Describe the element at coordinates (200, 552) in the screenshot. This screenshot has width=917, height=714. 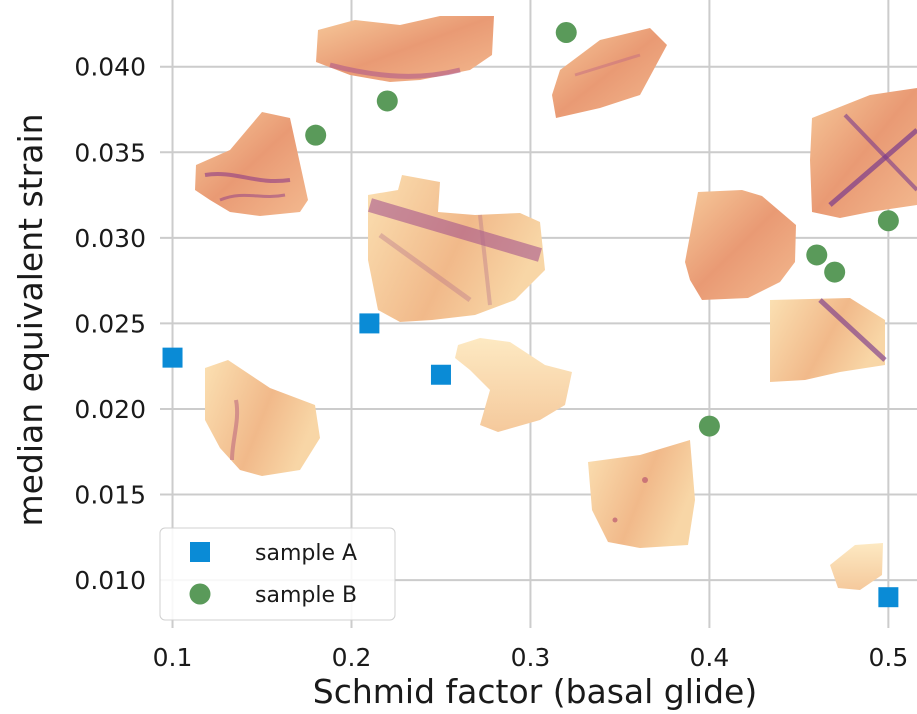
I see `legend-marker-sample-a` at that location.